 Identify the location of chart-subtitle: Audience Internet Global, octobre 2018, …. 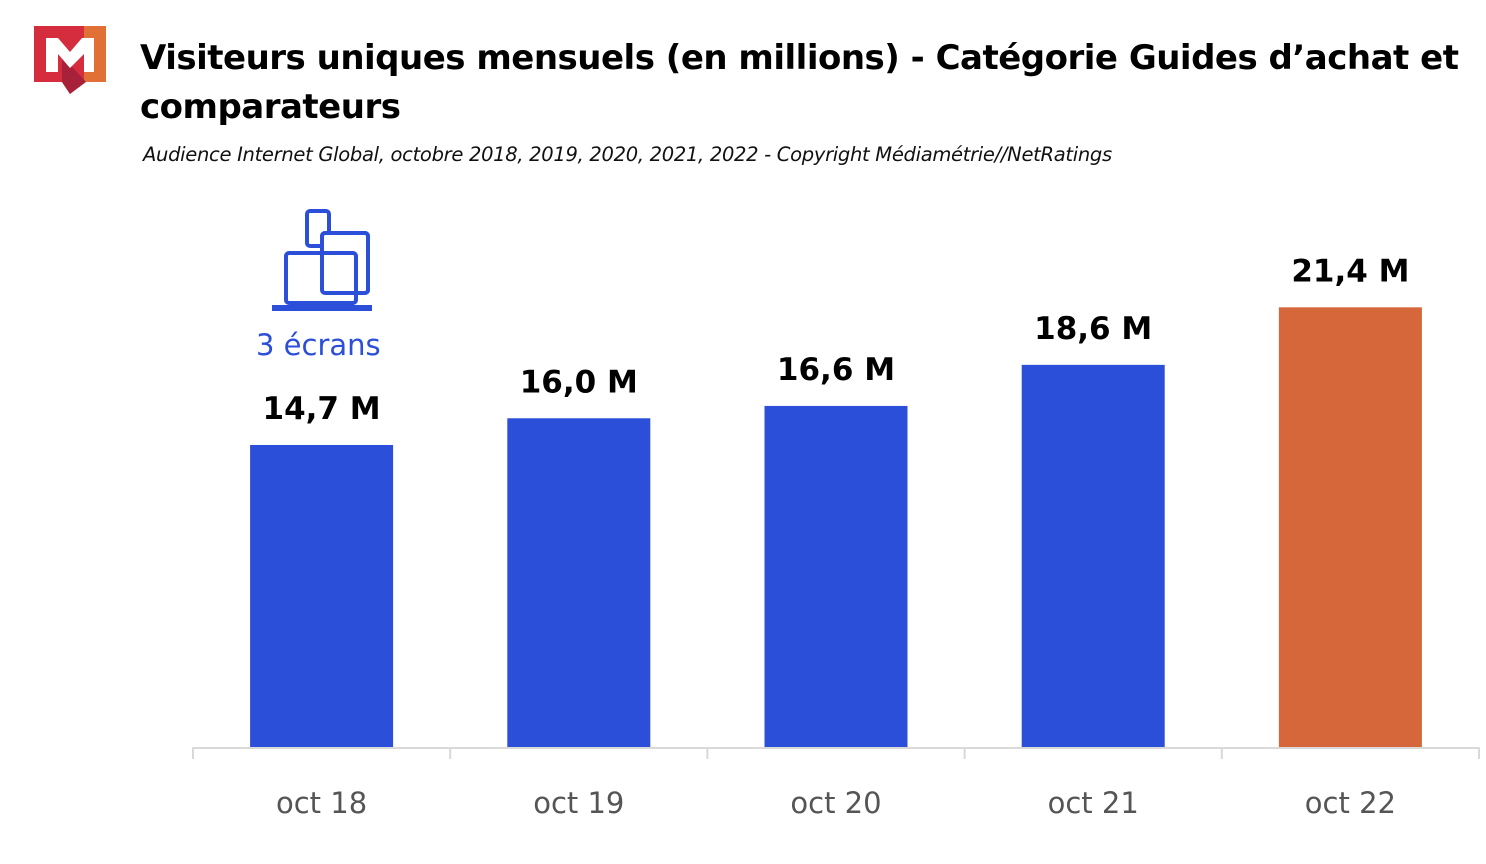
(627, 154).